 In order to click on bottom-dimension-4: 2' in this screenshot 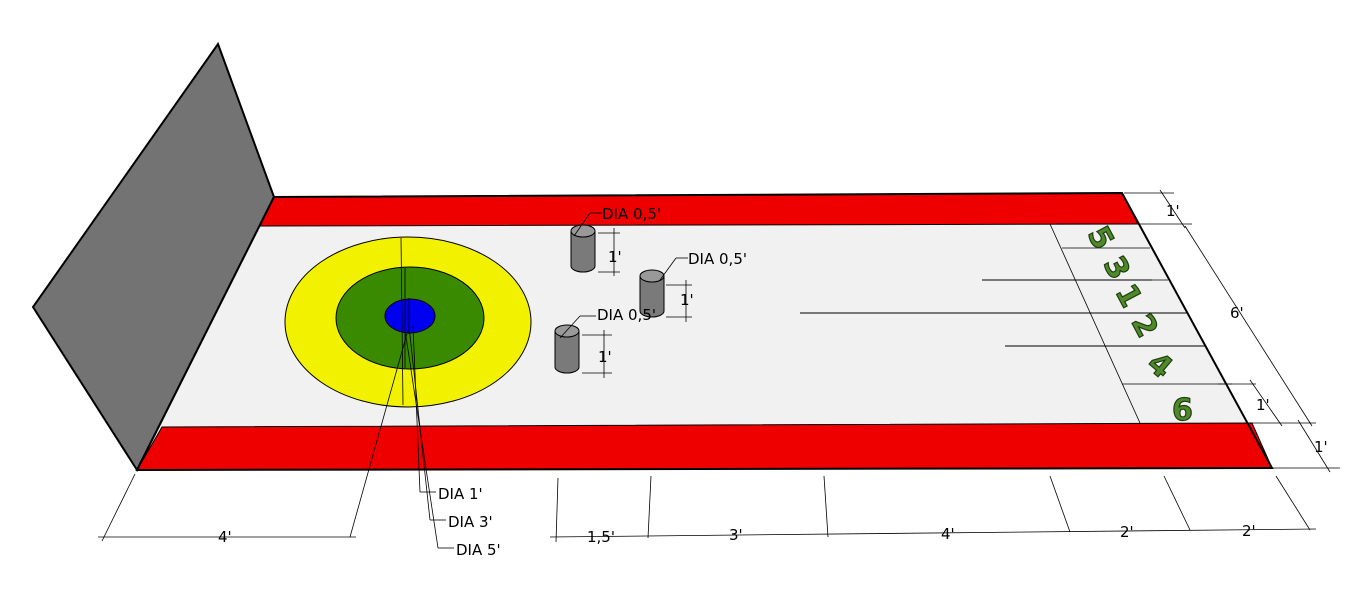, I will do `click(1127, 532)`.